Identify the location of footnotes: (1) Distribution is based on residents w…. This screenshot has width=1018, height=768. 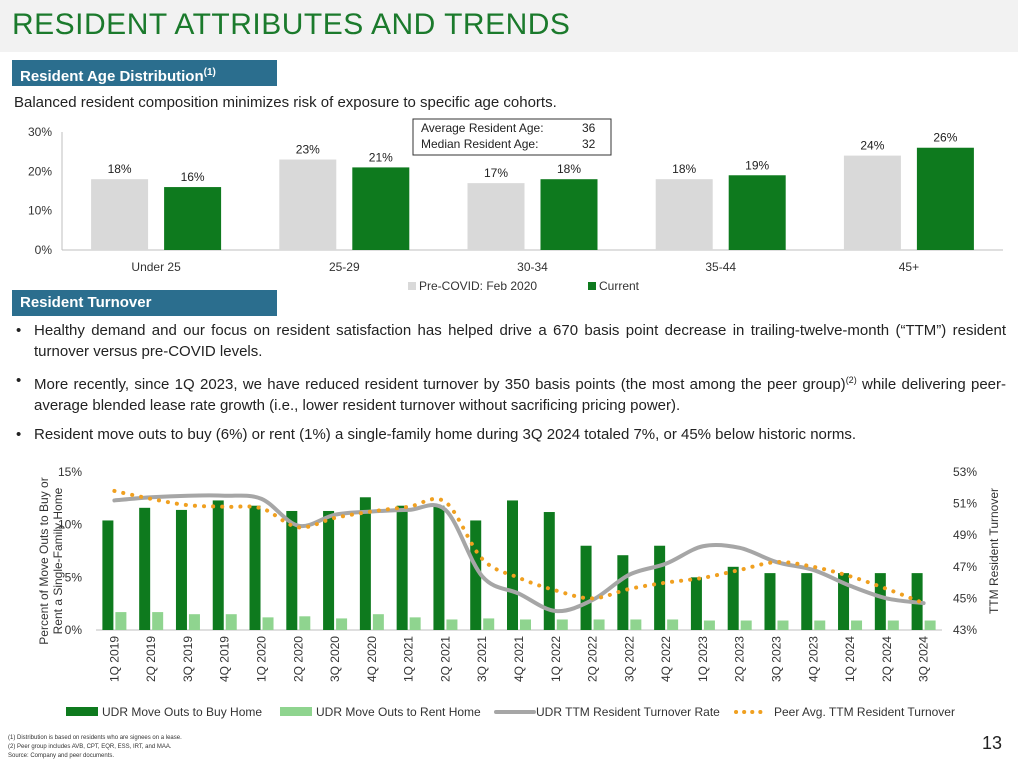
(95, 747).